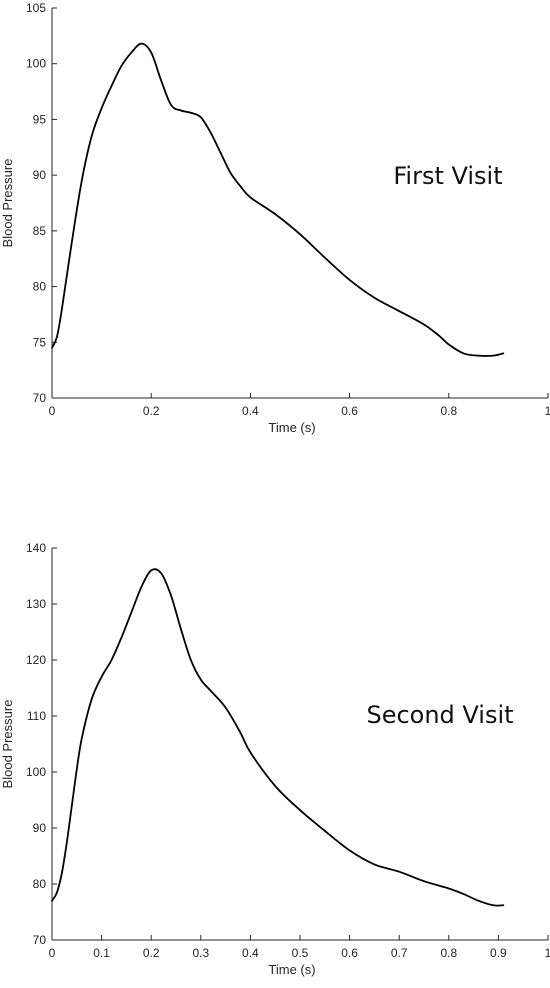 The image size is (550, 988). I want to click on visit-annotation: First Visit, so click(447, 176).